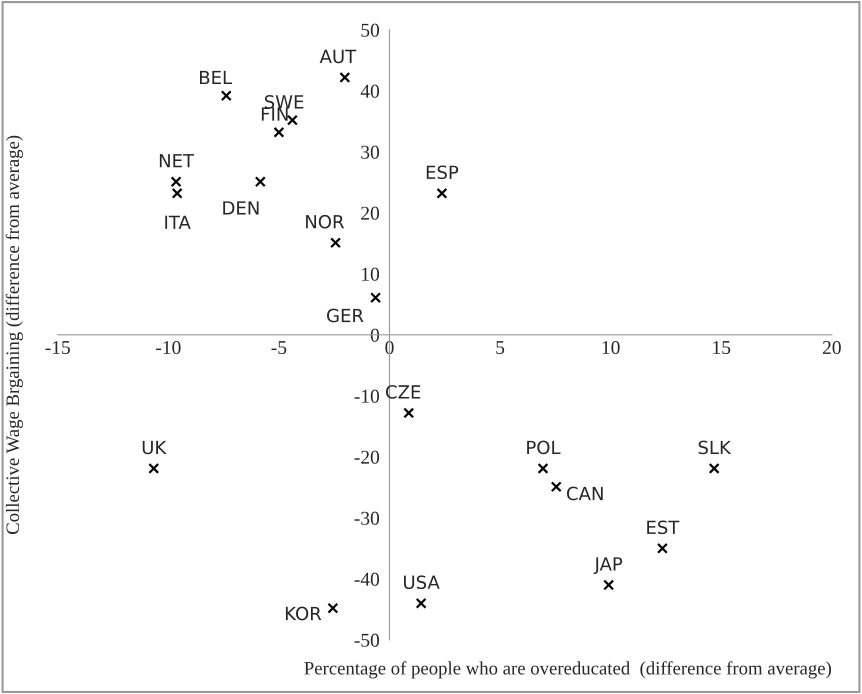  I want to click on annotation: NOR, so click(325, 221).